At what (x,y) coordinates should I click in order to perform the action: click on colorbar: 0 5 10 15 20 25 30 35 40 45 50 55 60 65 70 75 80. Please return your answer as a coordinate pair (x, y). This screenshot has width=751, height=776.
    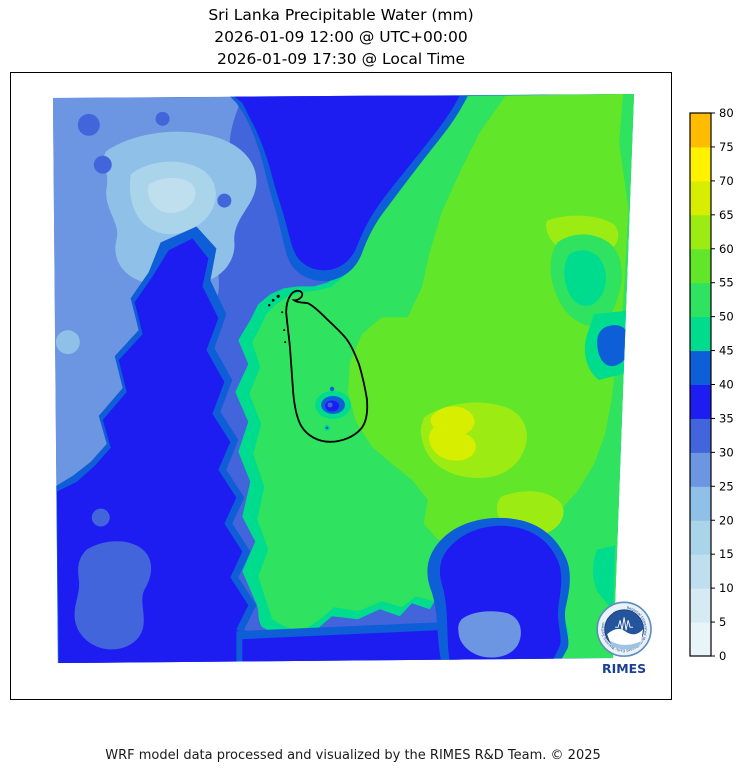
    Looking at the image, I should click on (711, 384).